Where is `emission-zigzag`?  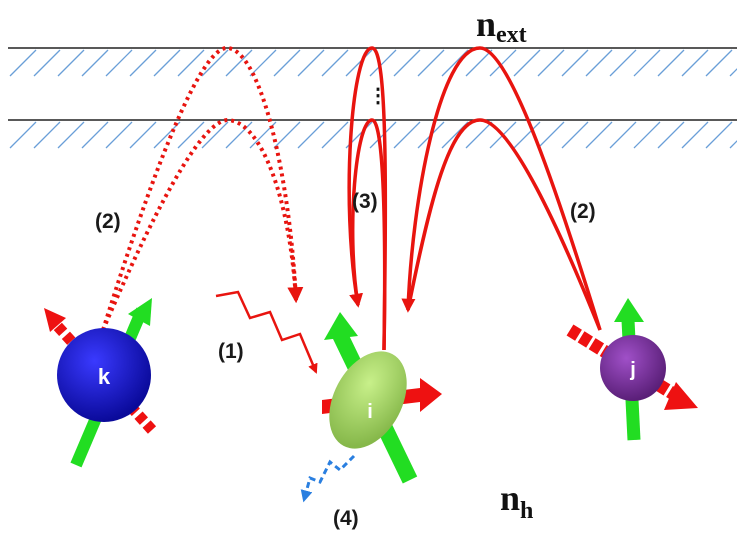
emission-zigzag is located at coordinates (329, 478).